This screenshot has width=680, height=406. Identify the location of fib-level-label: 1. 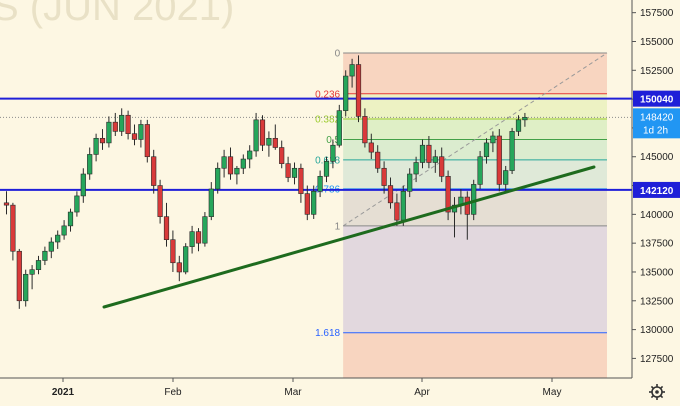
(338, 226).